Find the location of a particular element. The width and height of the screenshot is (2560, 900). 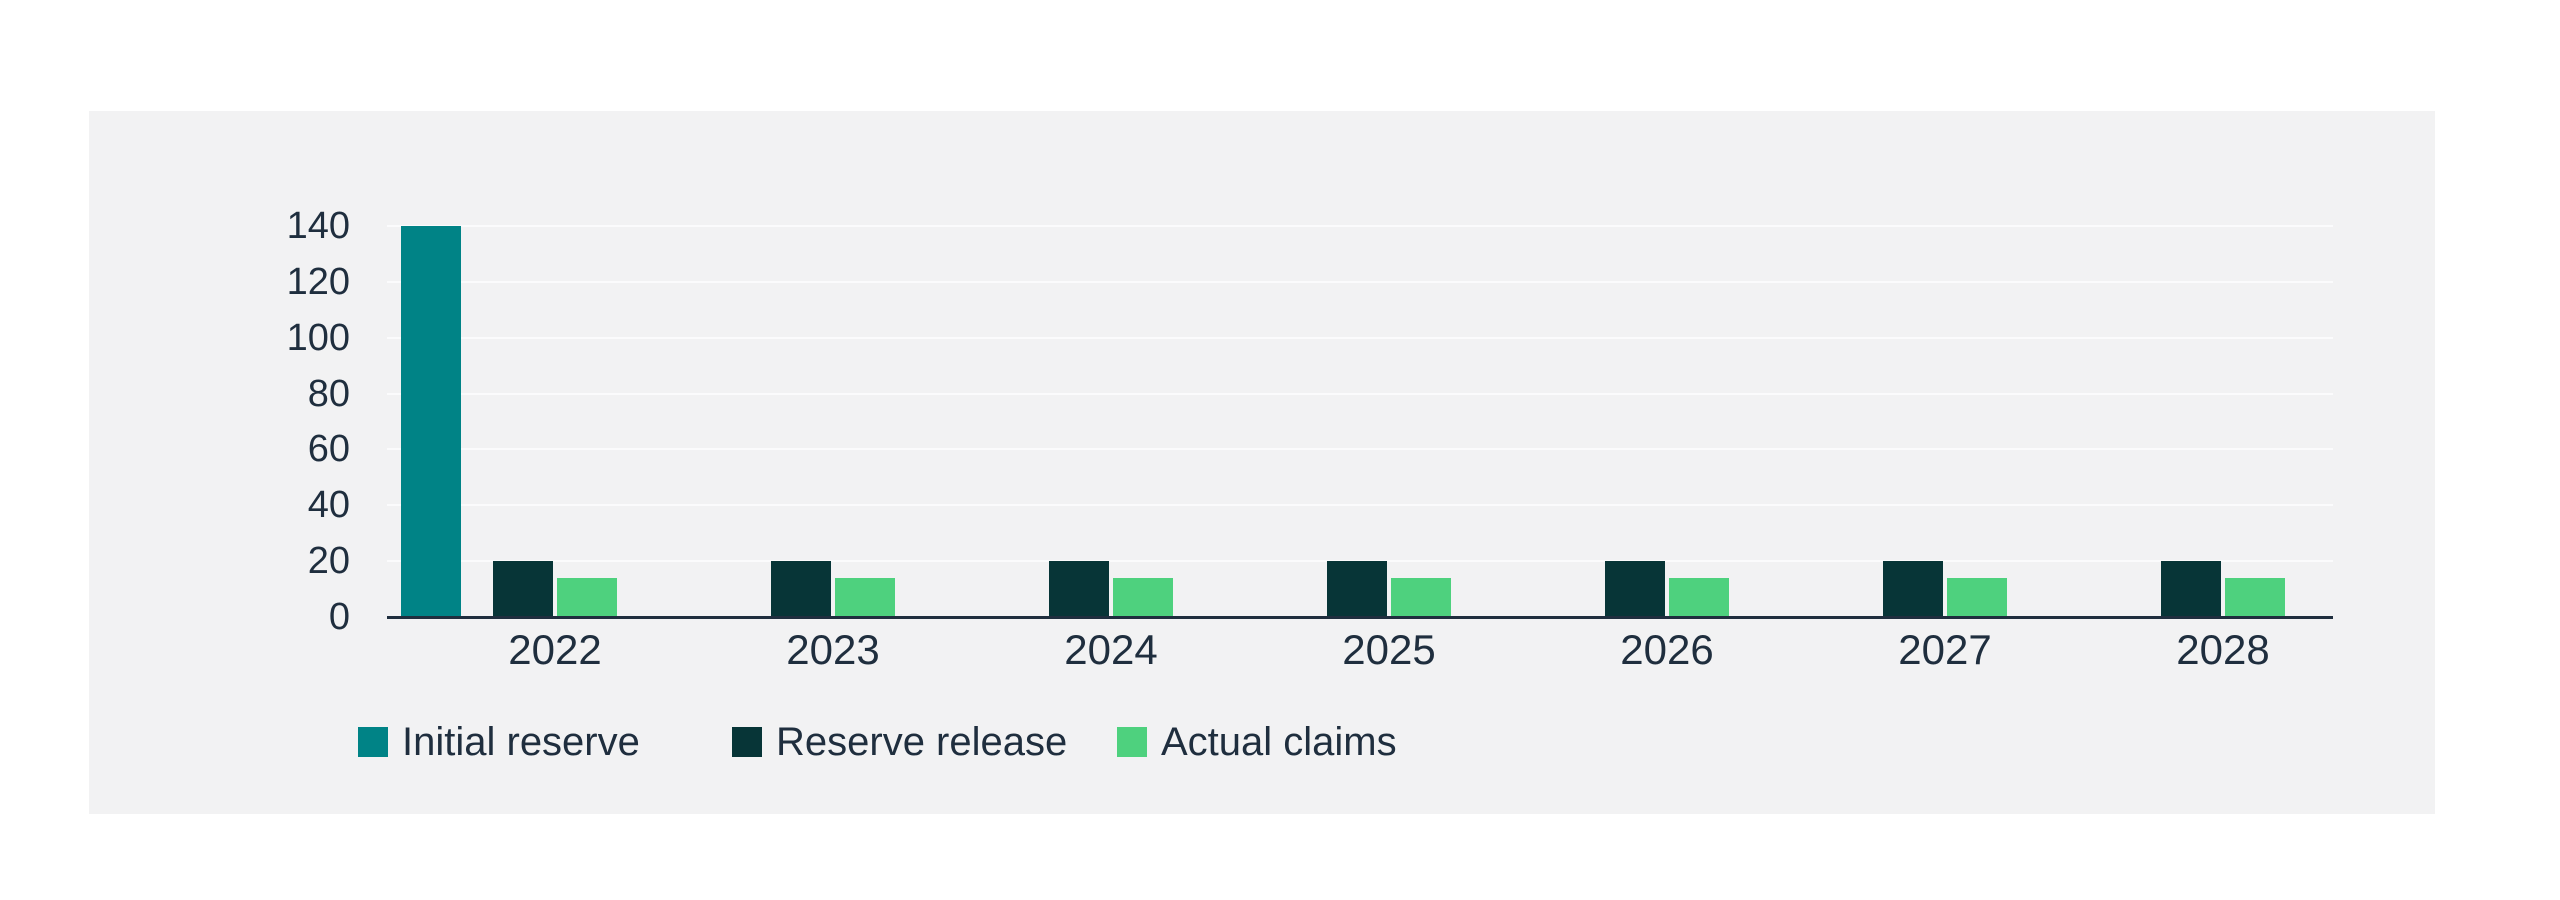

y-tick-label-20: 20 is located at coordinates (328, 561).